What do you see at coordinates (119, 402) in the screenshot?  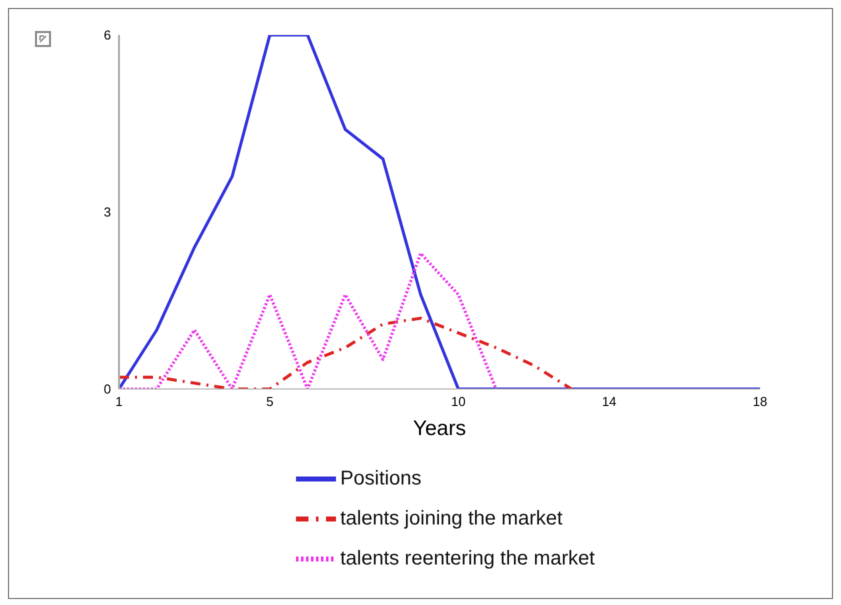 I see `x-tick-label: 1` at bounding box center [119, 402].